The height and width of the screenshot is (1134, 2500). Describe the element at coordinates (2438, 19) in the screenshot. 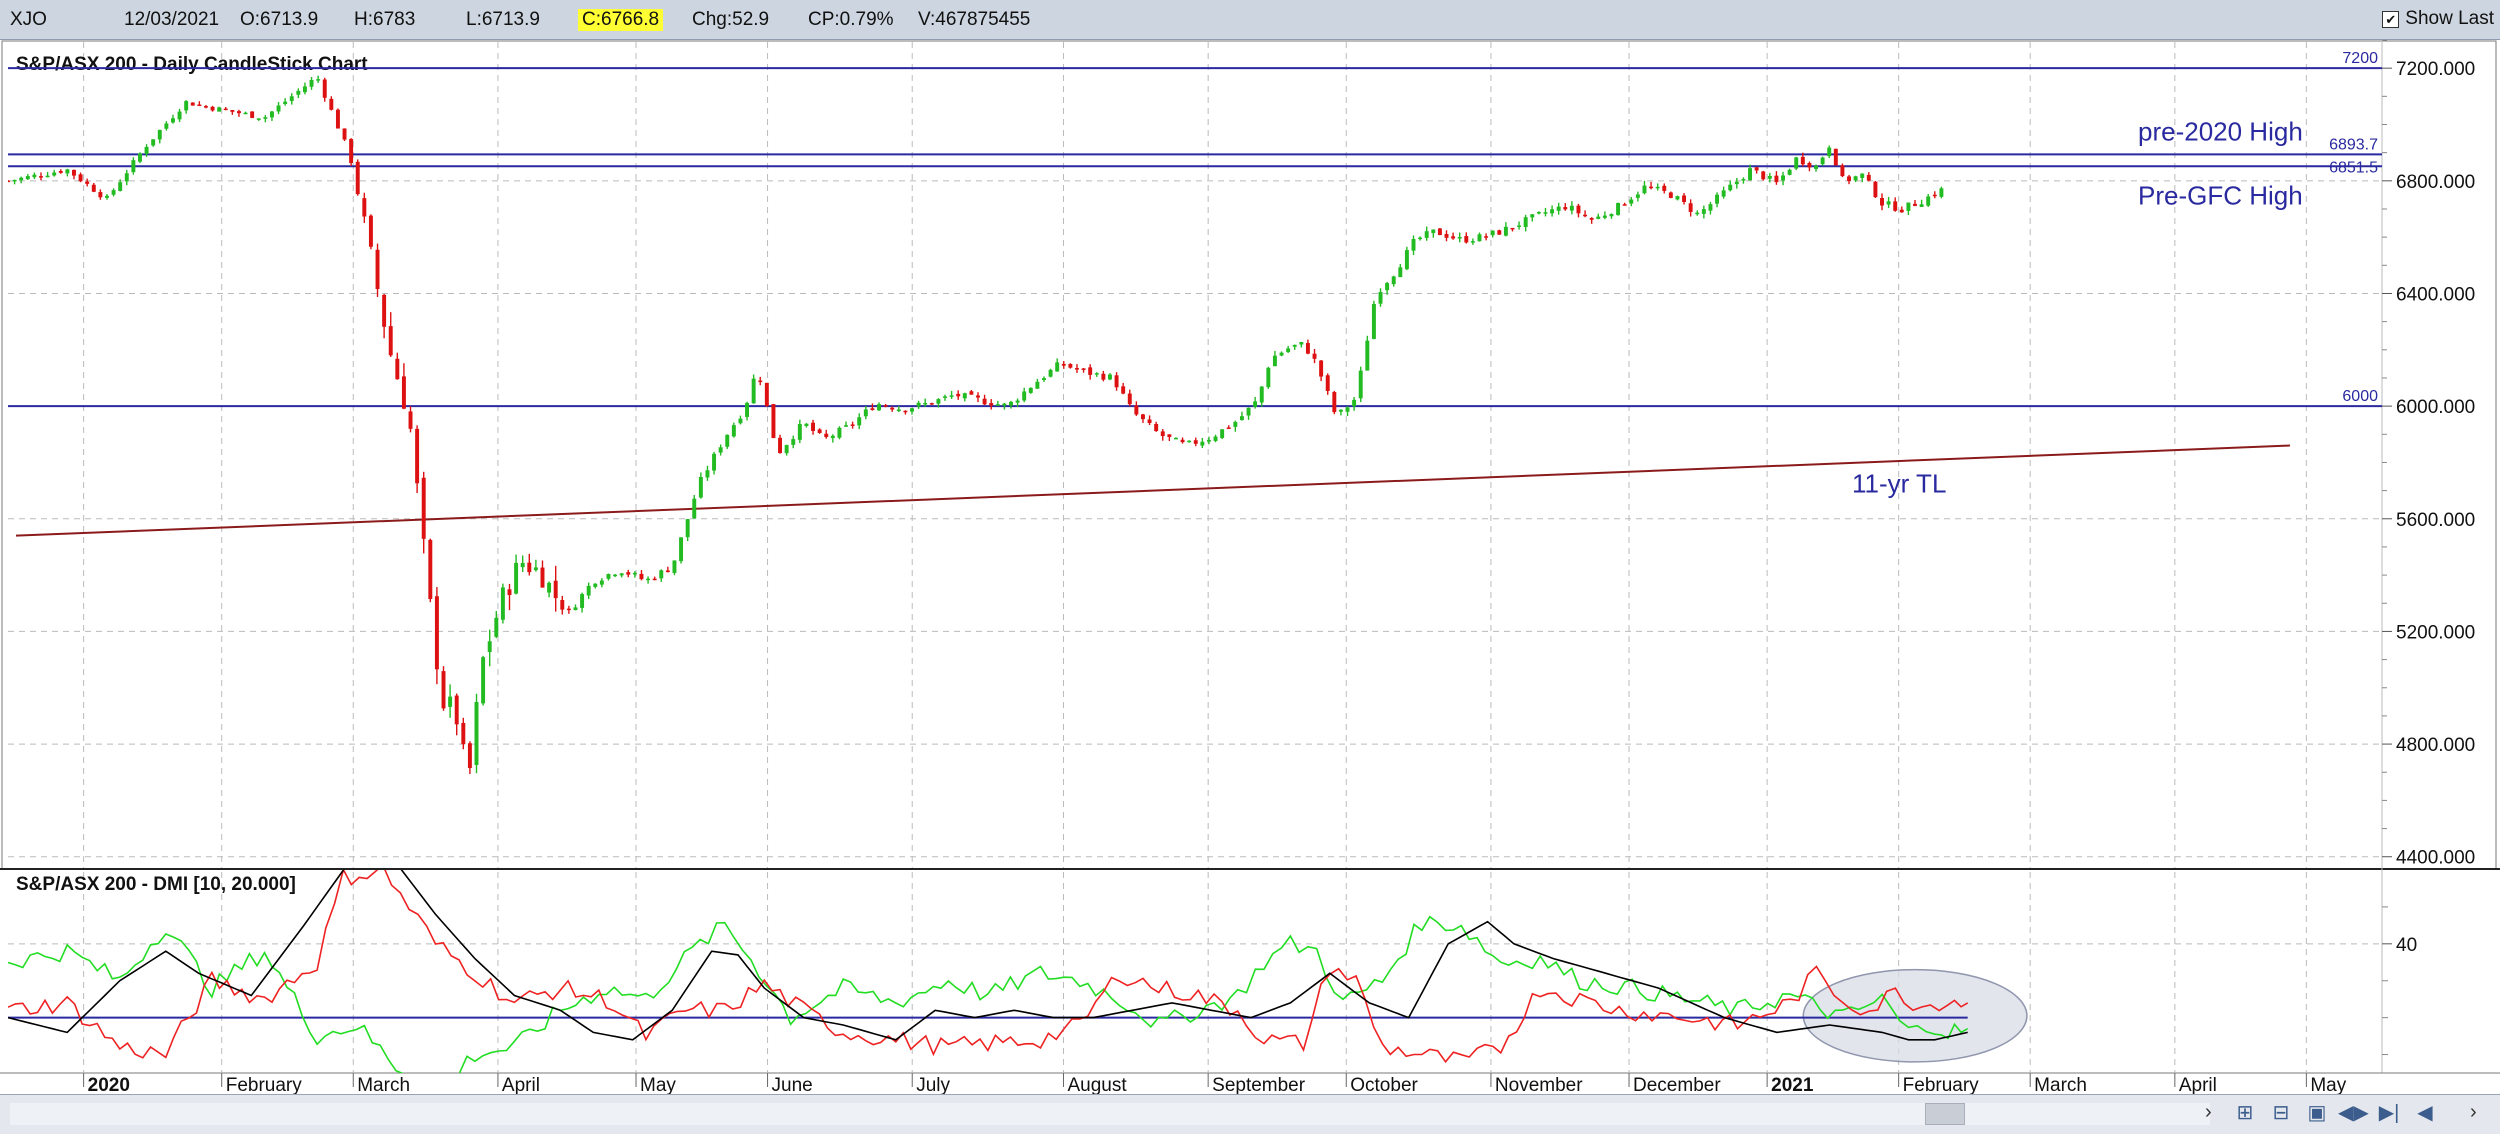

I see `show-last-toggle: ✔ Show Last` at that location.